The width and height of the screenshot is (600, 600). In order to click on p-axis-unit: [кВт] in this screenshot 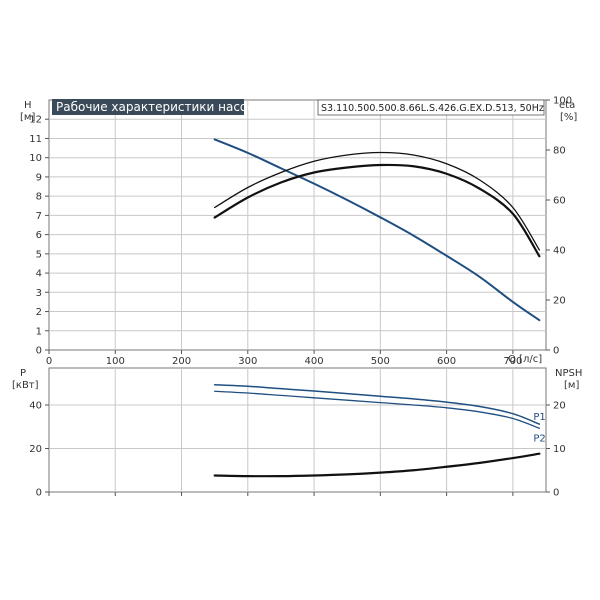, I will do `click(25, 385)`.